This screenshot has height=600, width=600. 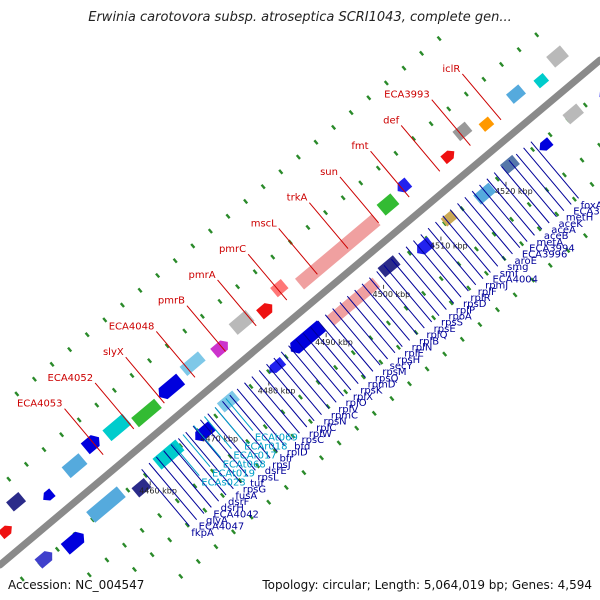 What do you see at coordinates (363, 397) in the screenshot?
I see `gene-label: rplX` at bounding box center [363, 397].